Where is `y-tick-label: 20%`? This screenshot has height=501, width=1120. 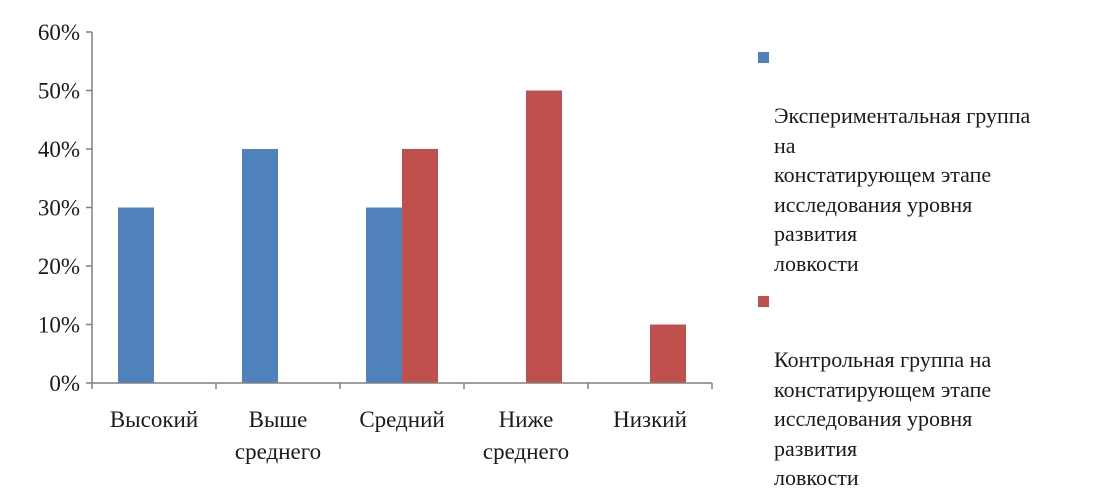 y-tick-label: 20% is located at coordinates (59, 266).